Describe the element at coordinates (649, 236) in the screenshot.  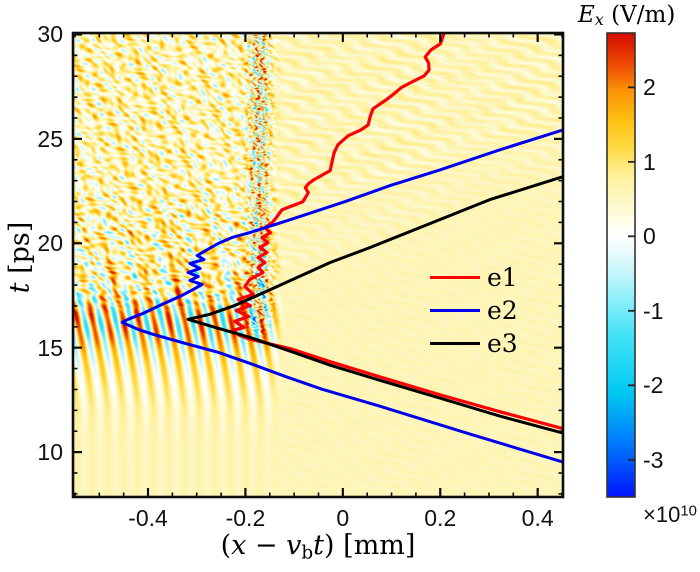
I see `colorbar-tick-label: 0` at that location.